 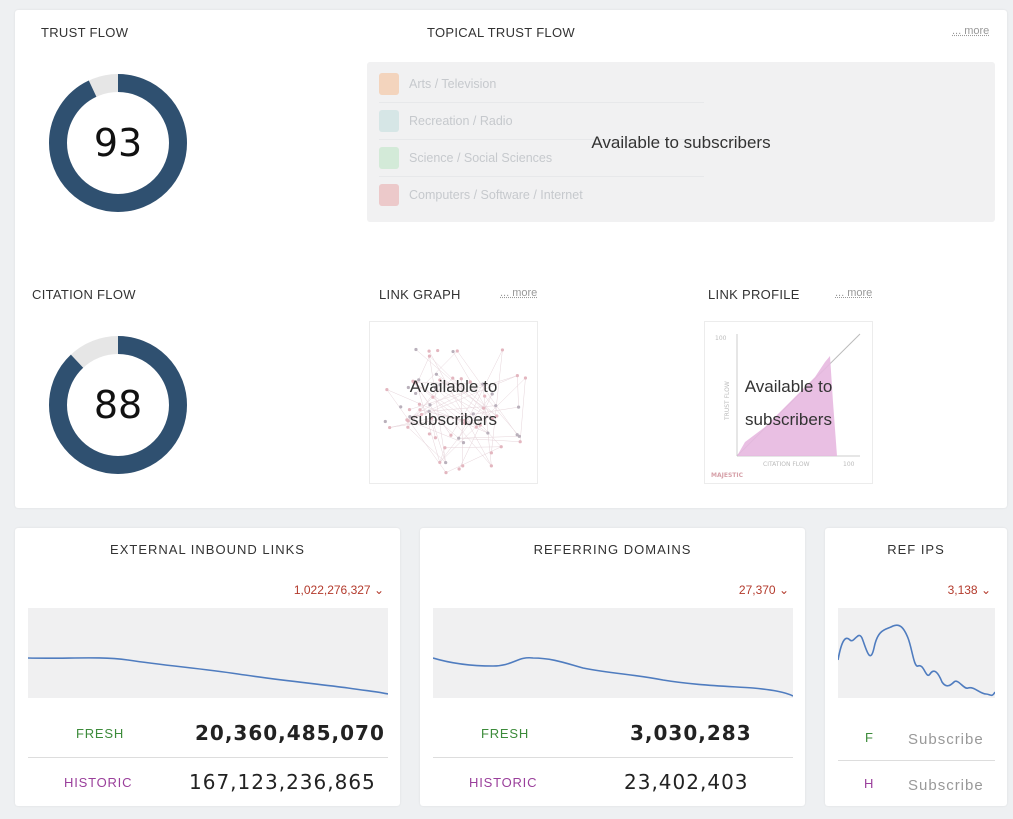 I want to click on trust-flow-title: TRUST FLOW, so click(x=85, y=32).